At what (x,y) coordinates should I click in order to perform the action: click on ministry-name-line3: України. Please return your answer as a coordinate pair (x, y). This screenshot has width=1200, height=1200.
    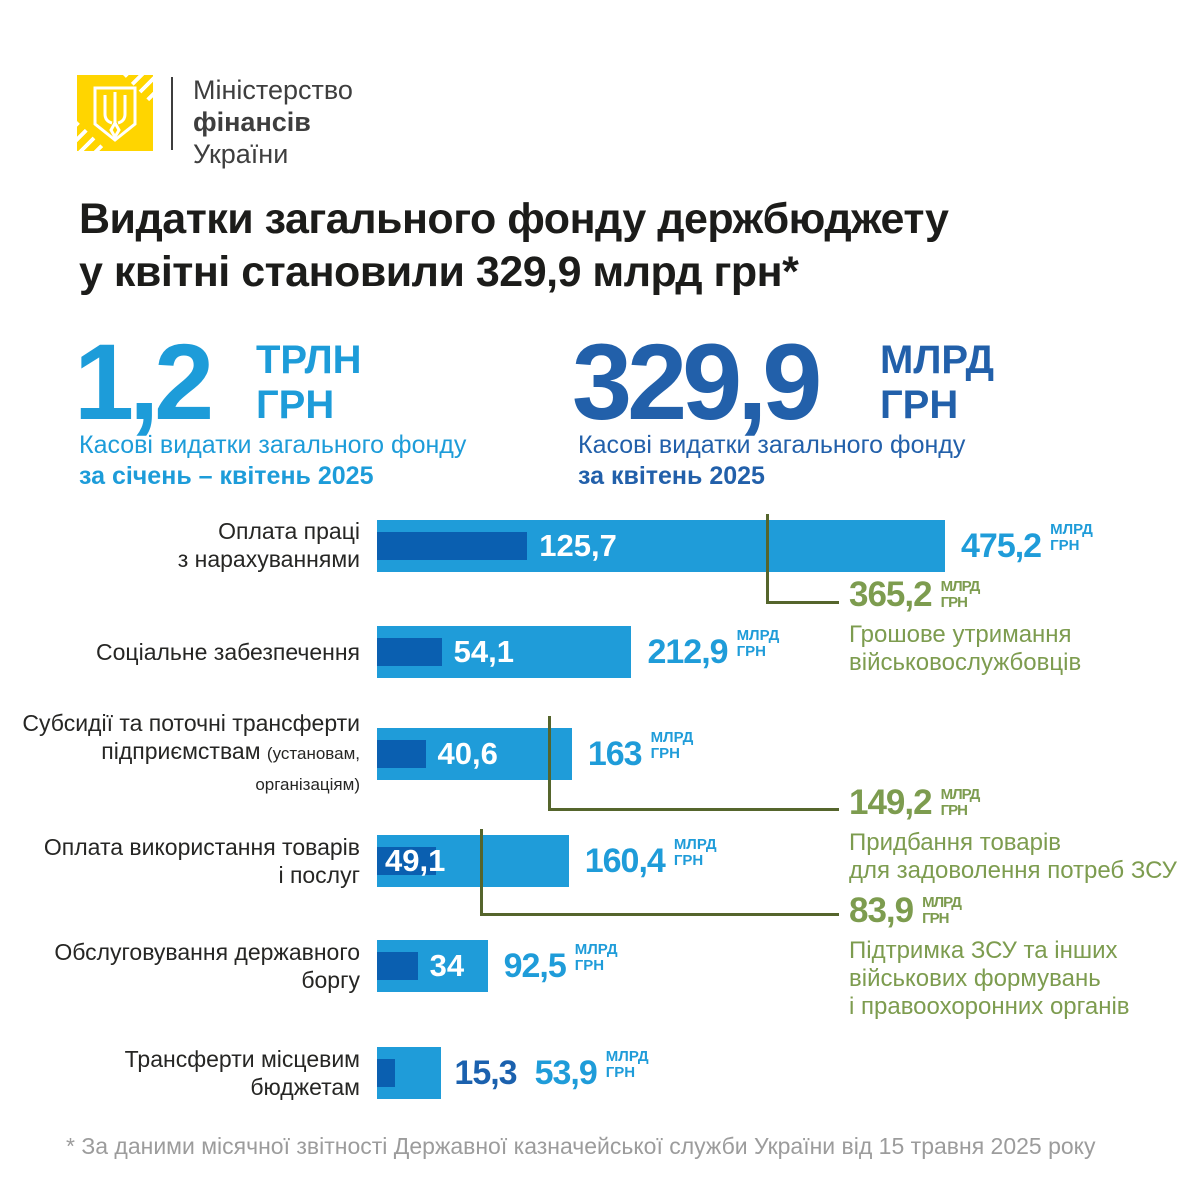
    Looking at the image, I should click on (241, 154).